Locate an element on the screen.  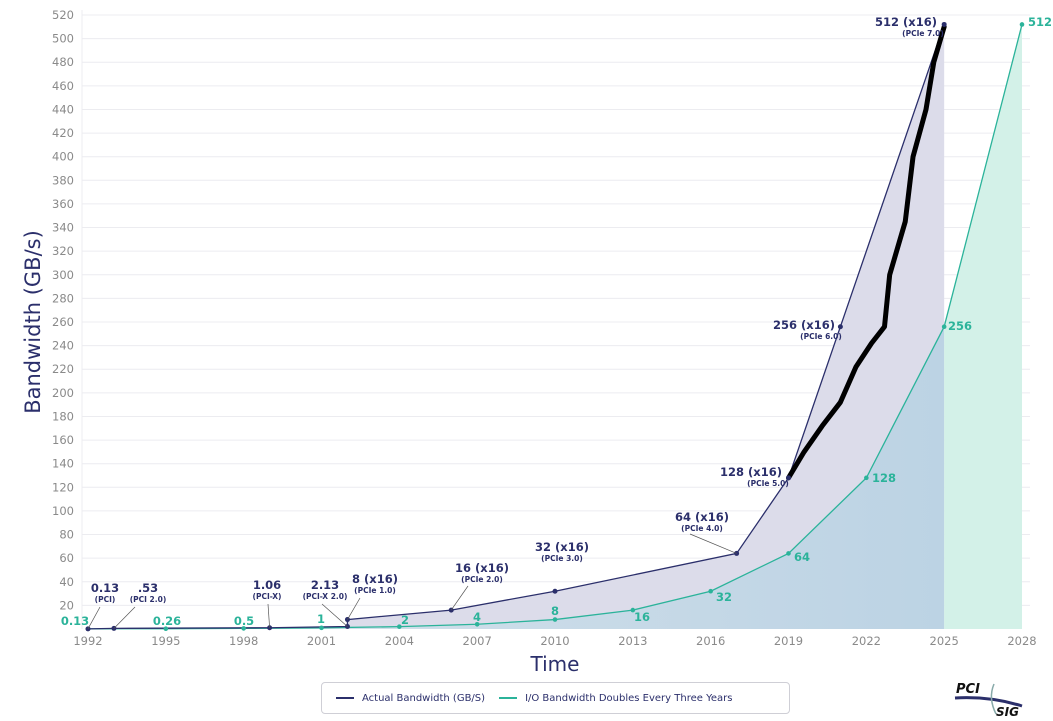
y-tick-label: 60 is located at coordinates (66, 558).